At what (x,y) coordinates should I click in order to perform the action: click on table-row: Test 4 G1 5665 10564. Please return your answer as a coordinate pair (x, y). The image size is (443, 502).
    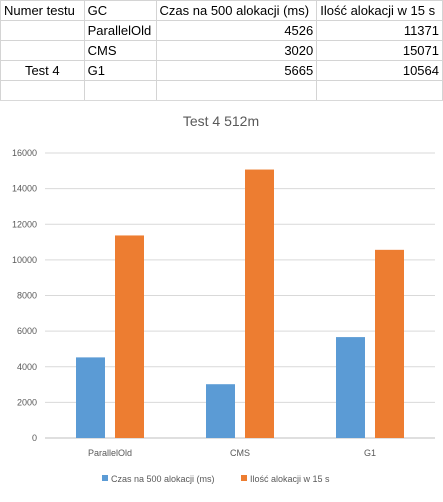
    Looking at the image, I should click on (221, 70).